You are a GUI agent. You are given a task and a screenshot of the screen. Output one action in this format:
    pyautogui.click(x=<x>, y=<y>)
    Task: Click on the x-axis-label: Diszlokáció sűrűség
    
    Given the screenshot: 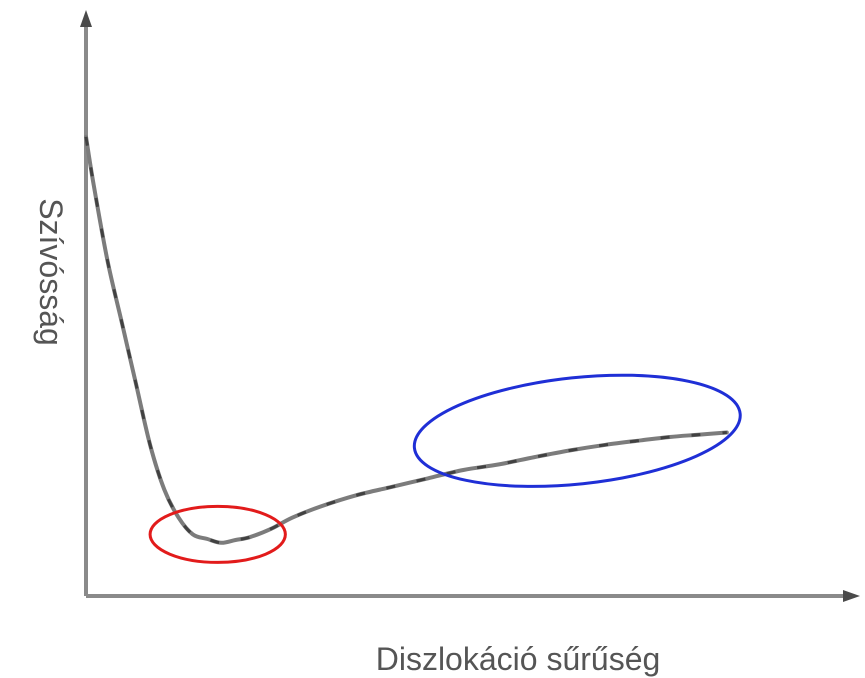 What is the action you would take?
    pyautogui.click(x=518, y=659)
    